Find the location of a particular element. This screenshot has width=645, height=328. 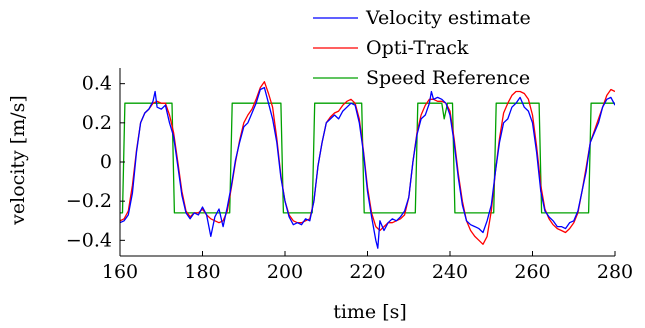

y-tick-label-1: −0.2 is located at coordinates (89, 201).